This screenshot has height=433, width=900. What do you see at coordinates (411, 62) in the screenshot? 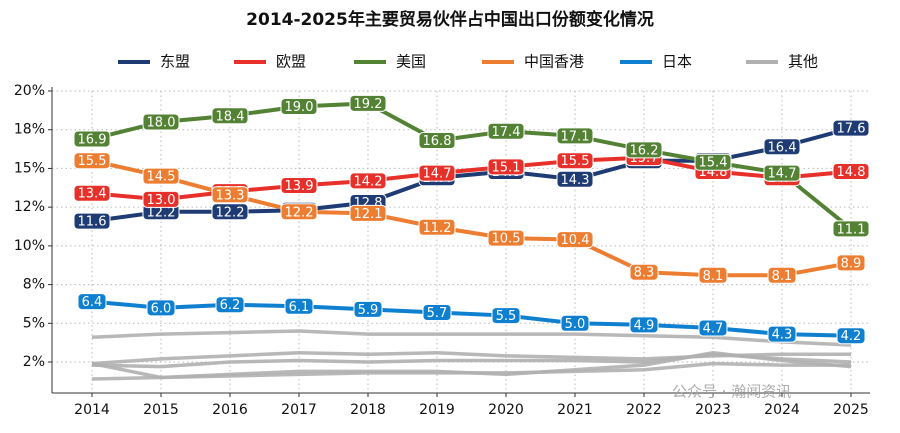
I see `legend-label: 美国` at bounding box center [411, 62].